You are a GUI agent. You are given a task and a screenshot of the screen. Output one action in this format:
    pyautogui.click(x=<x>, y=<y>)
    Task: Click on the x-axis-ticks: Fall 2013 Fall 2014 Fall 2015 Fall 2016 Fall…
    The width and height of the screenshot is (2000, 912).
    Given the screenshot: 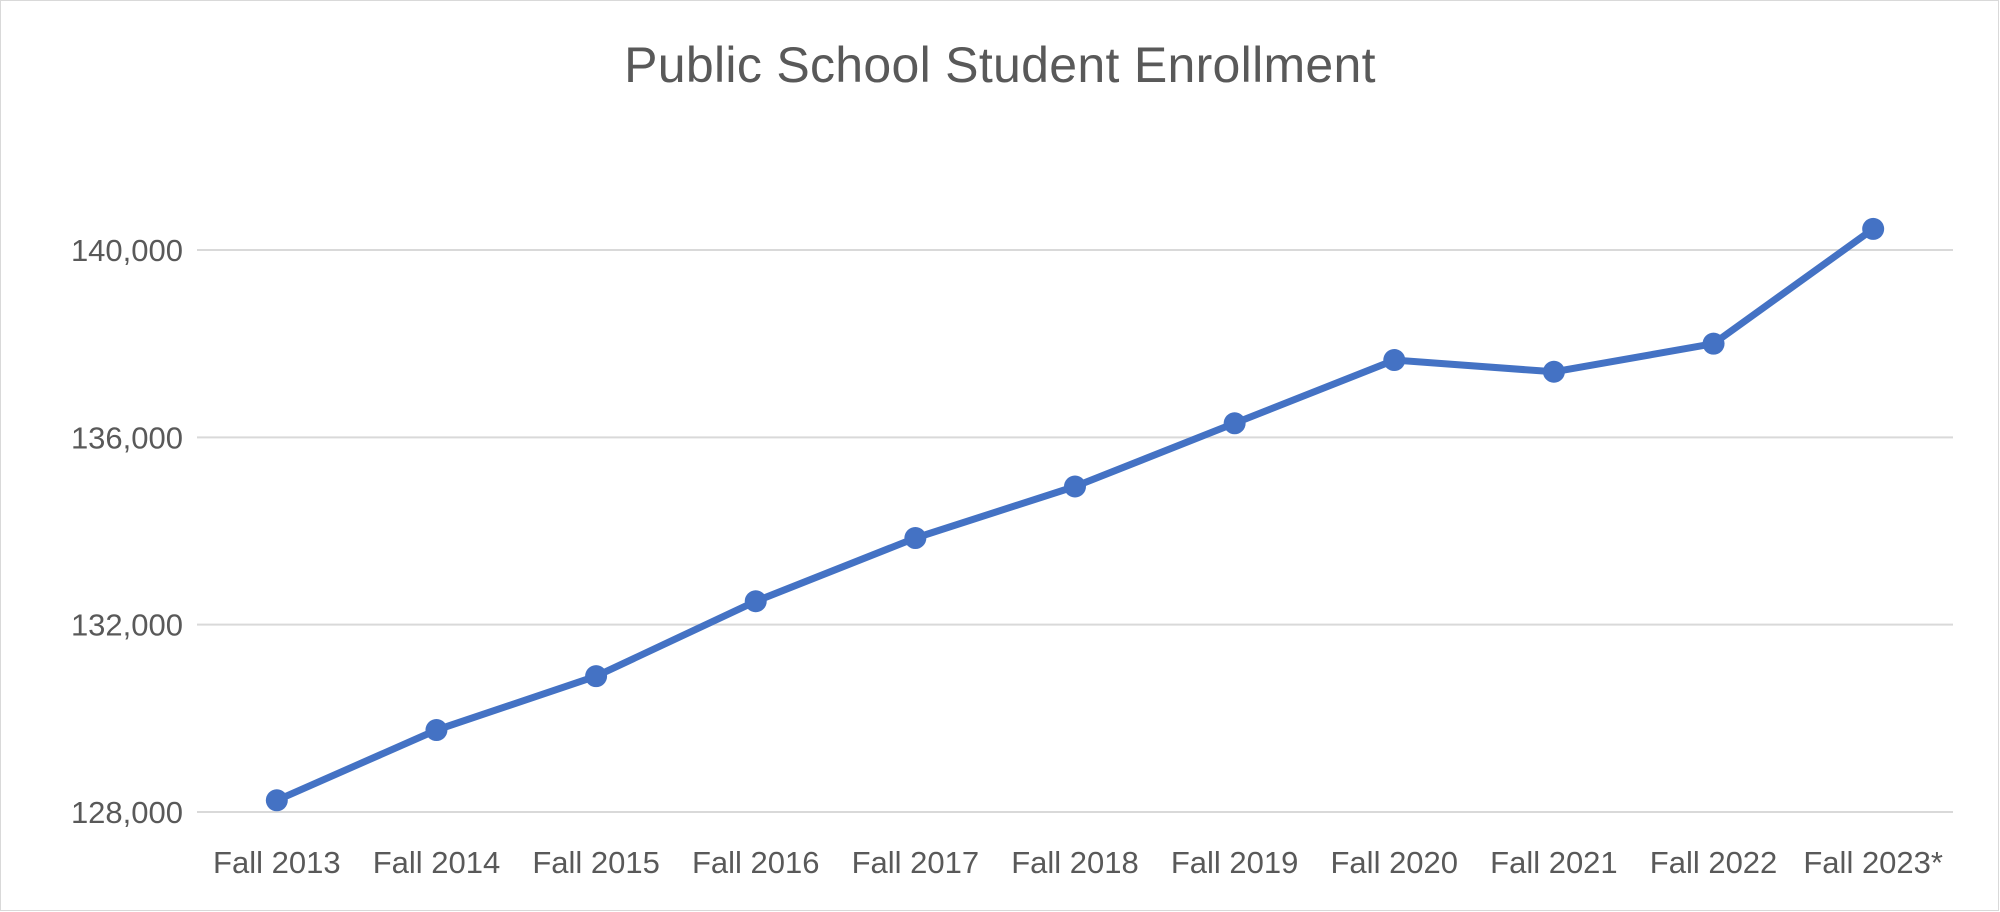 What is the action you would take?
    pyautogui.click(x=1078, y=862)
    